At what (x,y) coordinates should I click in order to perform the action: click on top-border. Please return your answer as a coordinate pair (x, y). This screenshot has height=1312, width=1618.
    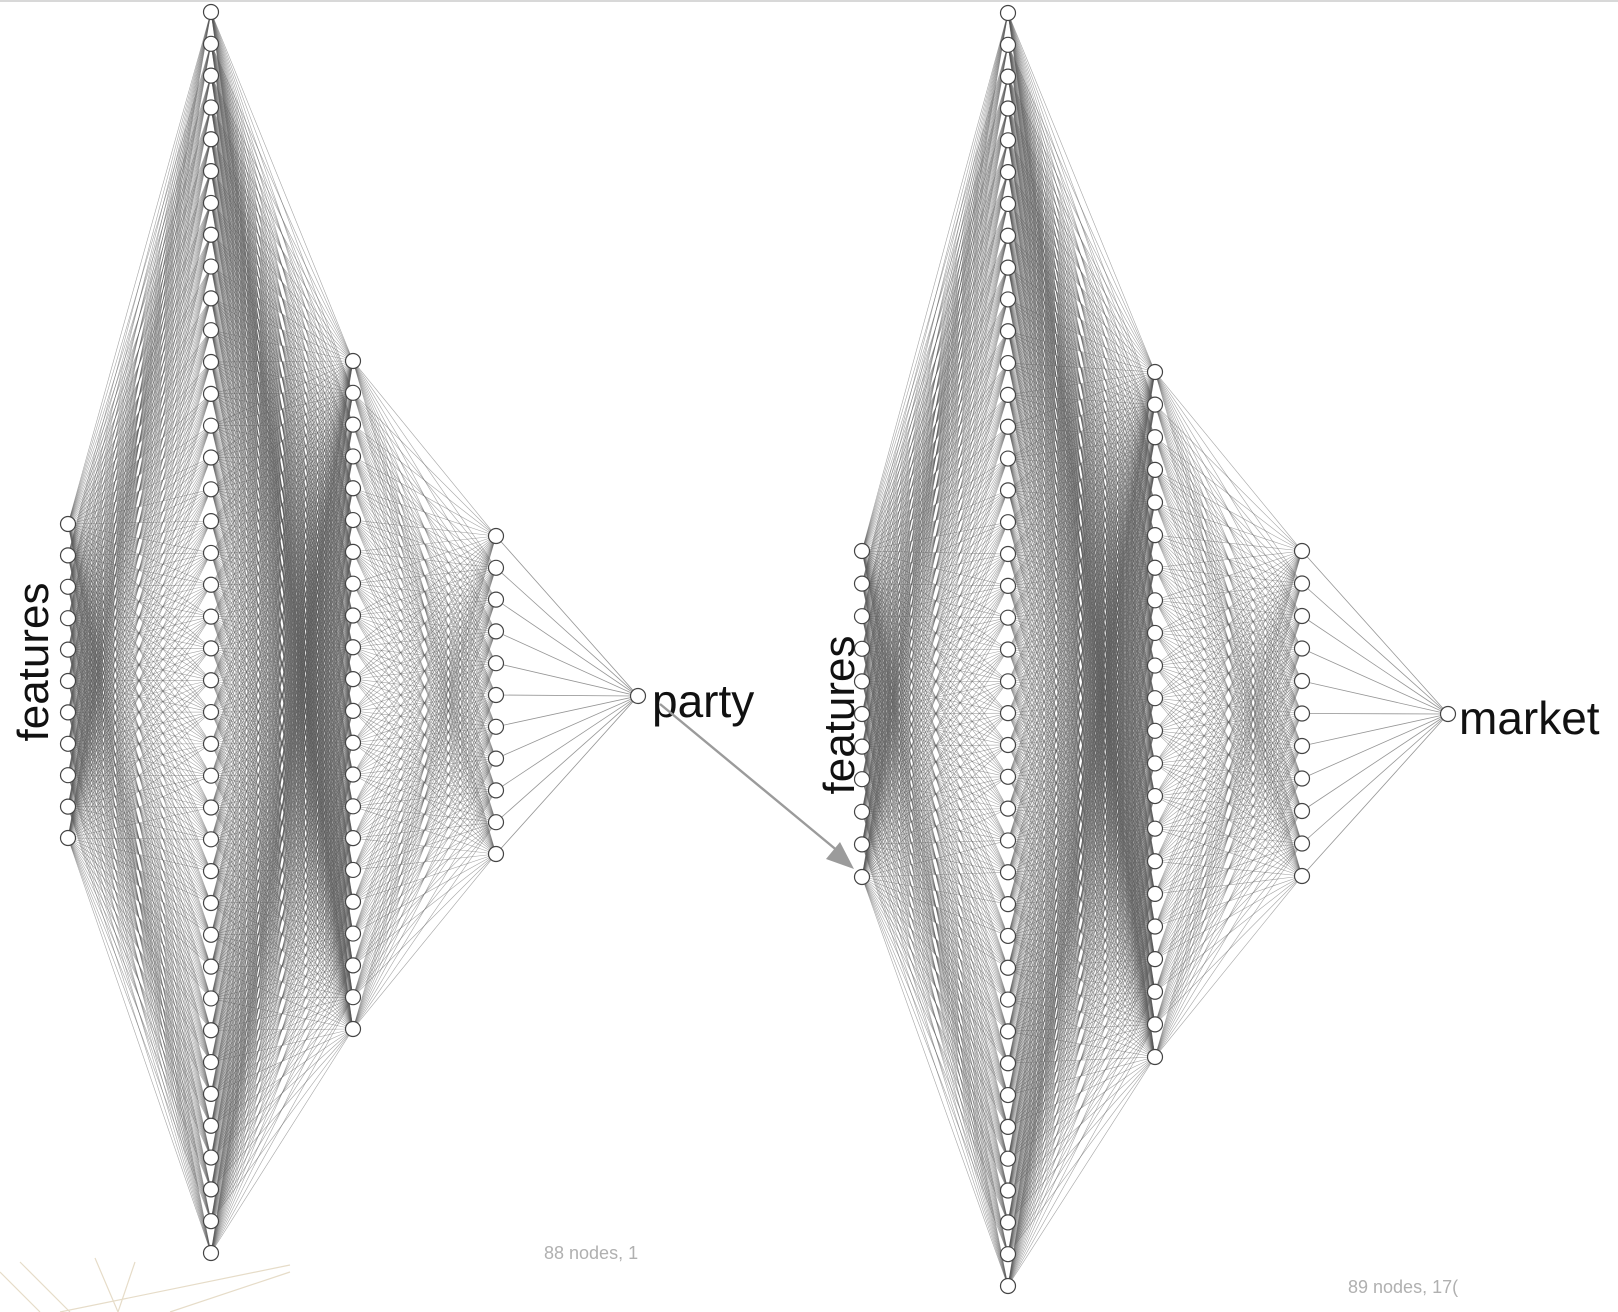
    Looking at the image, I should click on (809, 1).